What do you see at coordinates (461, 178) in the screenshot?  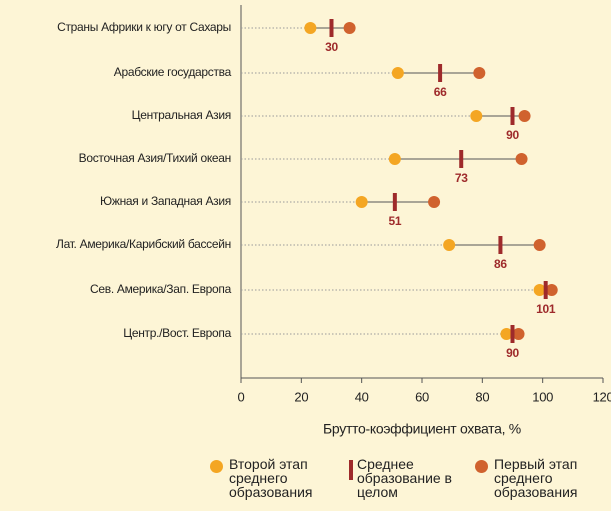 I see `value-label: 73` at bounding box center [461, 178].